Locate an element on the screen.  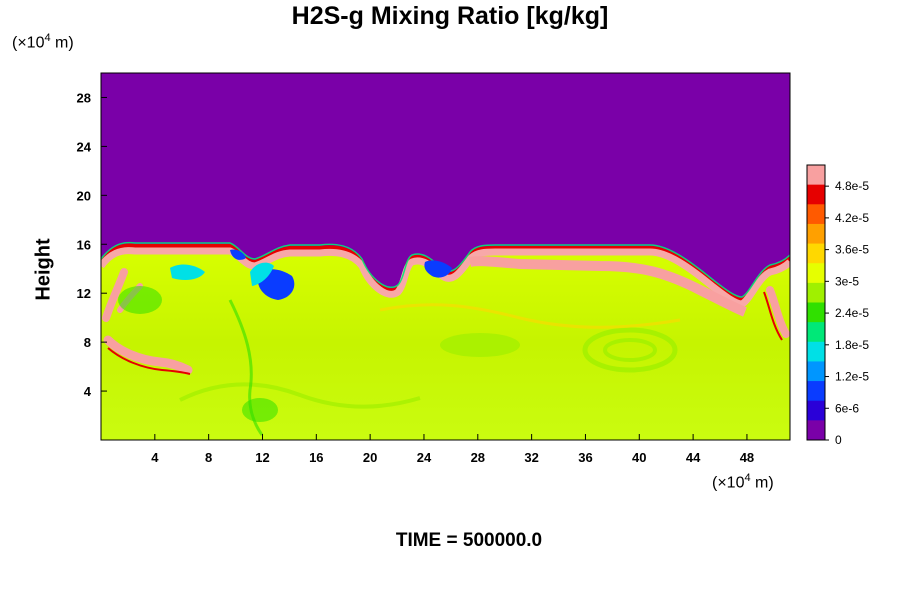
boundary-maximum-band-inner is located at coordinates (608, 286).